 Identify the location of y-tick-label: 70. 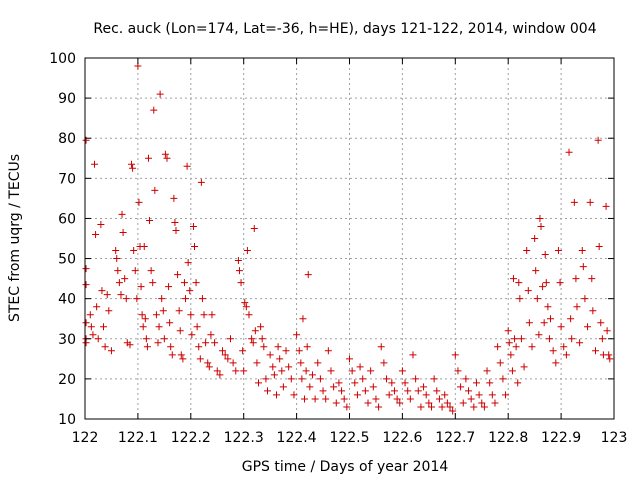
(67, 179).